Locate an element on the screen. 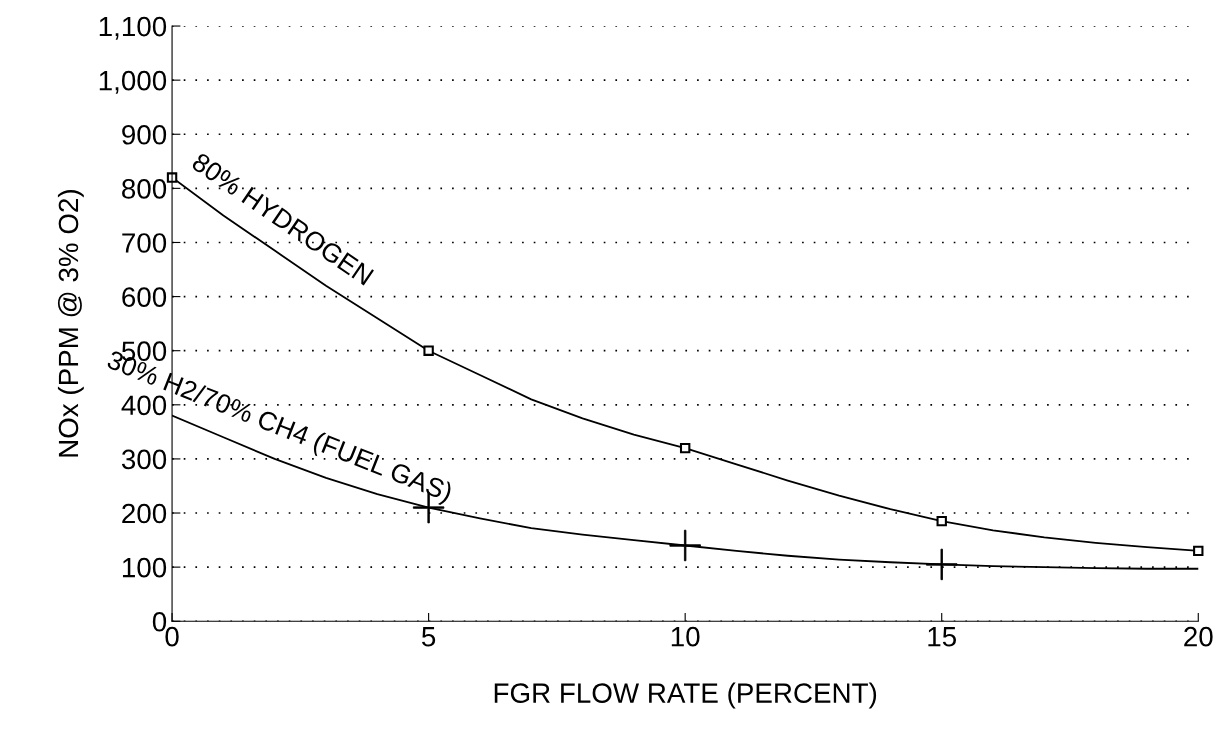 The width and height of the screenshot is (1229, 744). x-tick-label: 5 is located at coordinates (429, 637).